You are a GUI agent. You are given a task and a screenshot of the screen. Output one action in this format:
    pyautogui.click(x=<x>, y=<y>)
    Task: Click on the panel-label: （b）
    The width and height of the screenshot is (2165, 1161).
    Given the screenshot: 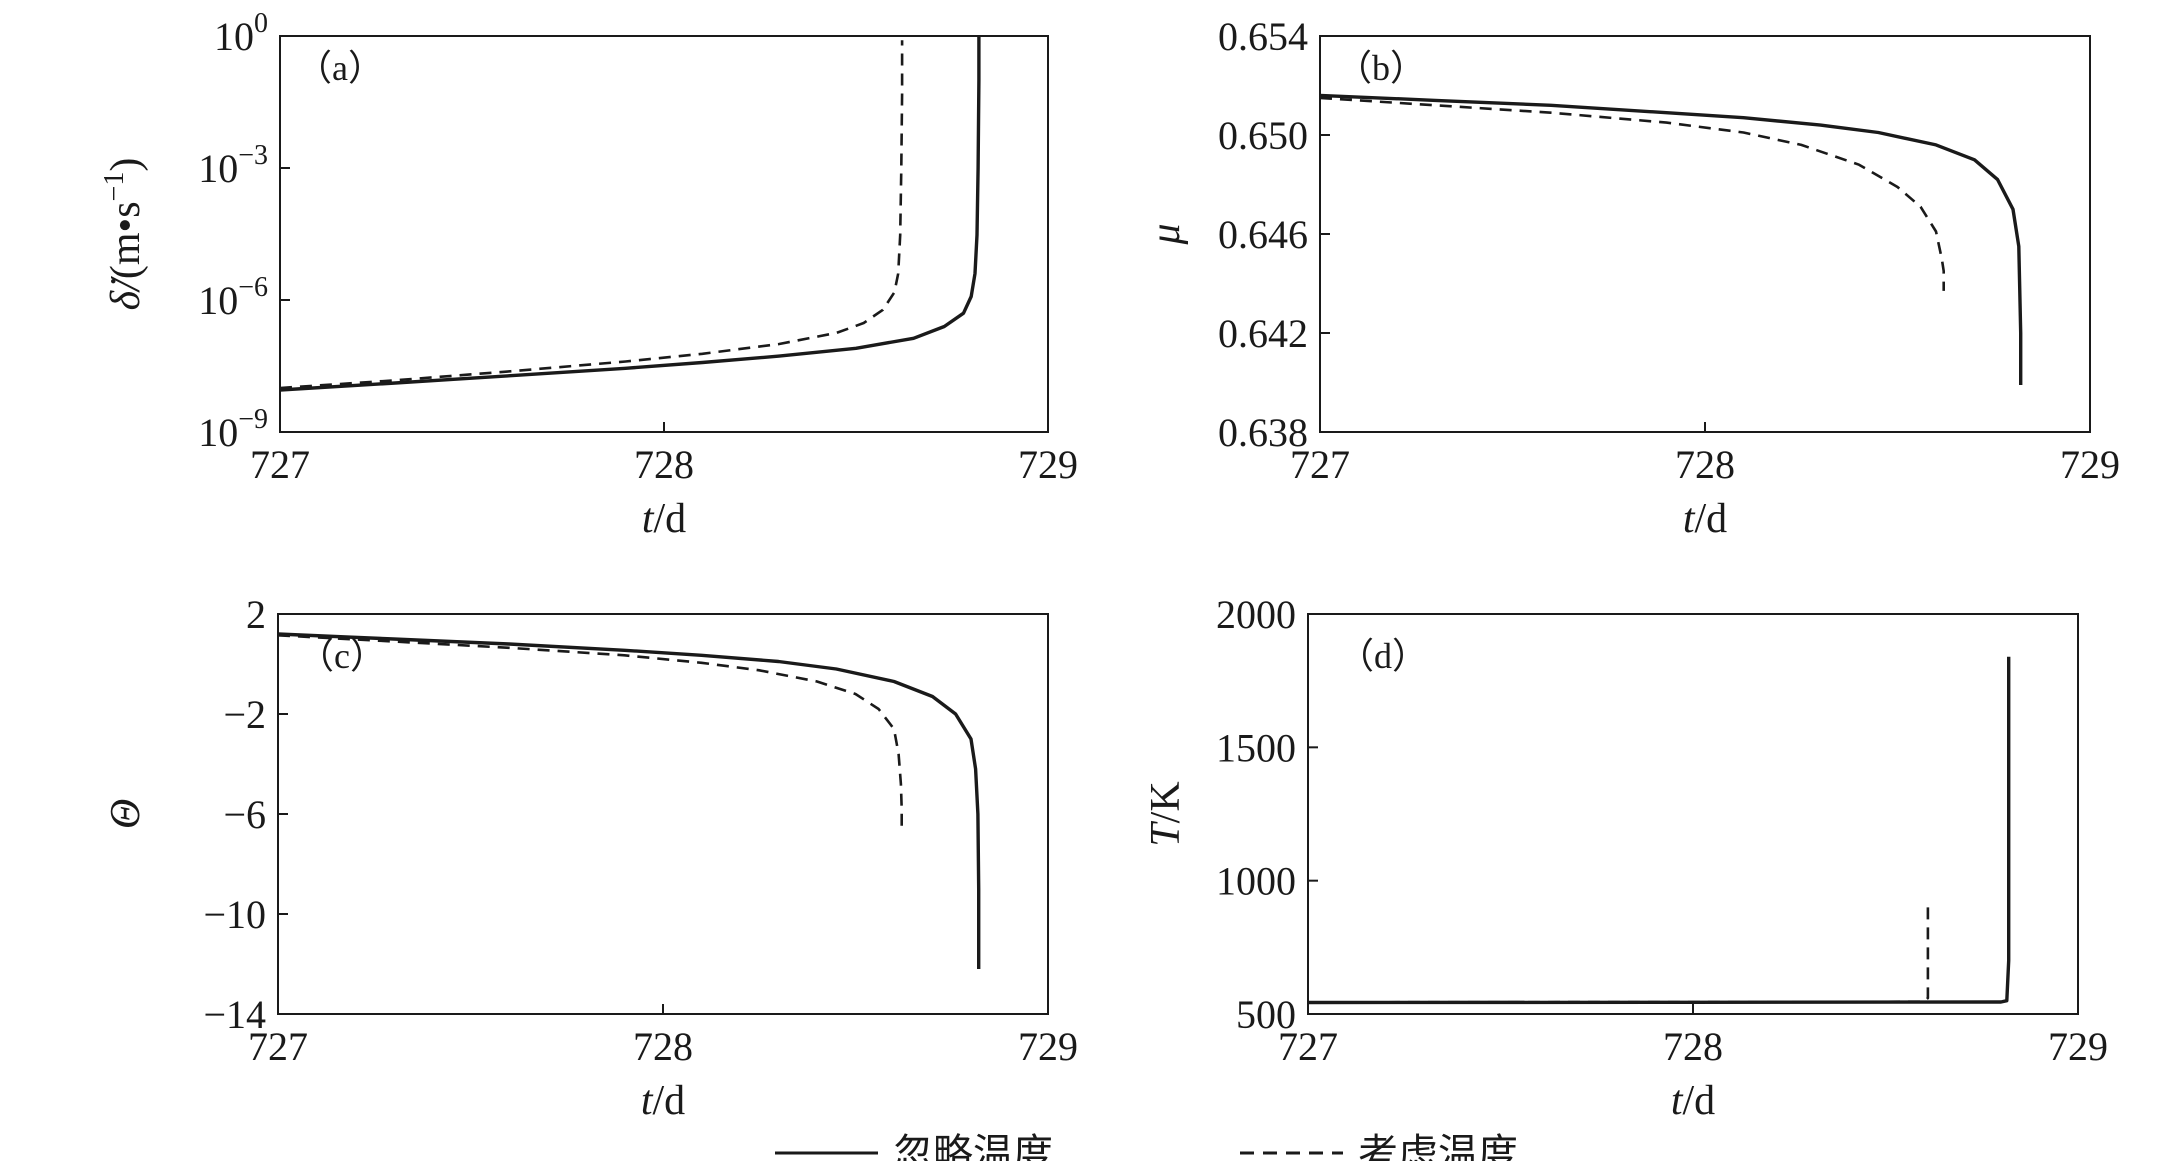 What is the action you would take?
    pyautogui.click(x=1381, y=68)
    